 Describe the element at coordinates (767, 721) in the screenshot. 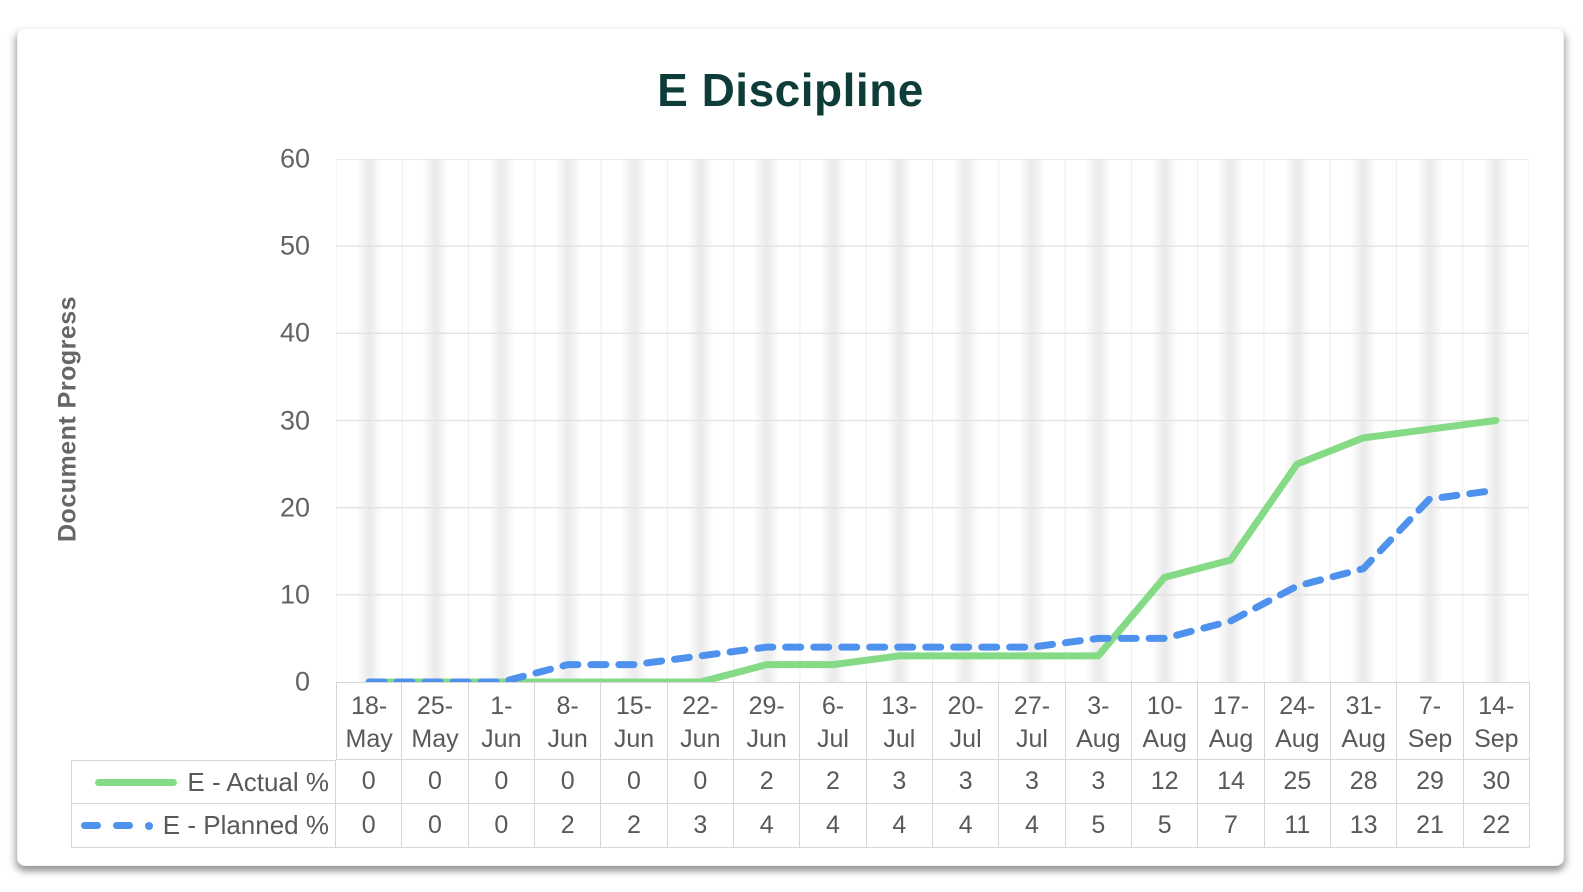

I see `date-header-cell: 29- Jun` at that location.